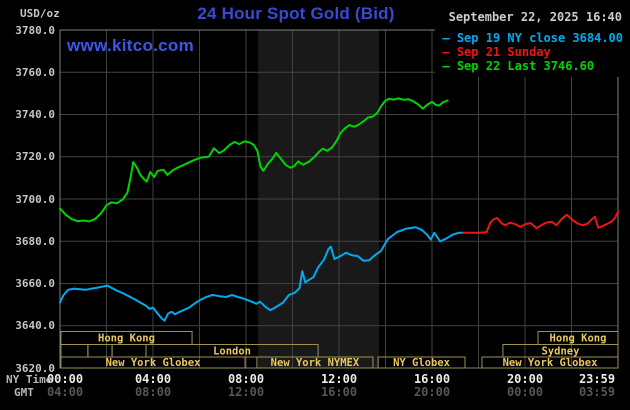  I want to click on y-tick-label: 3640.0, so click(35, 326).